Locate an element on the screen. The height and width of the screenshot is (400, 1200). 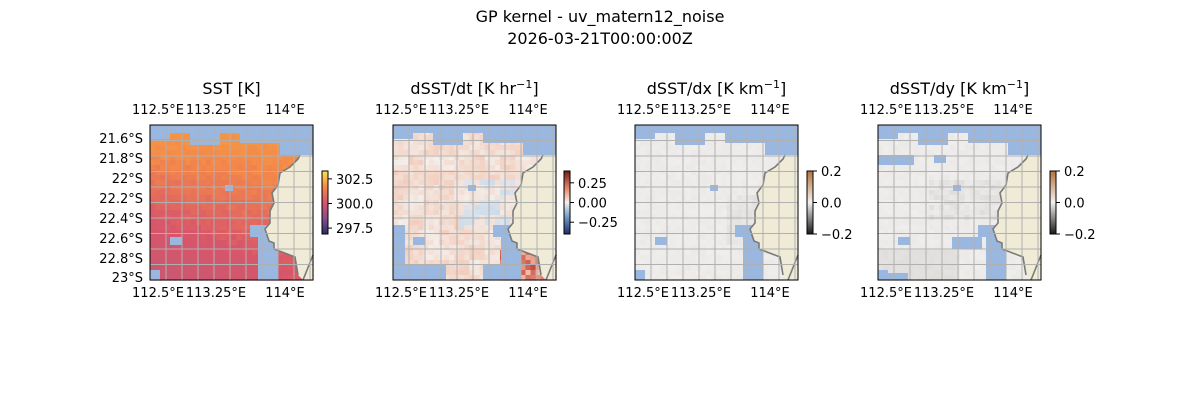
y-tick-label: 22.4°S is located at coordinates (121, 219).